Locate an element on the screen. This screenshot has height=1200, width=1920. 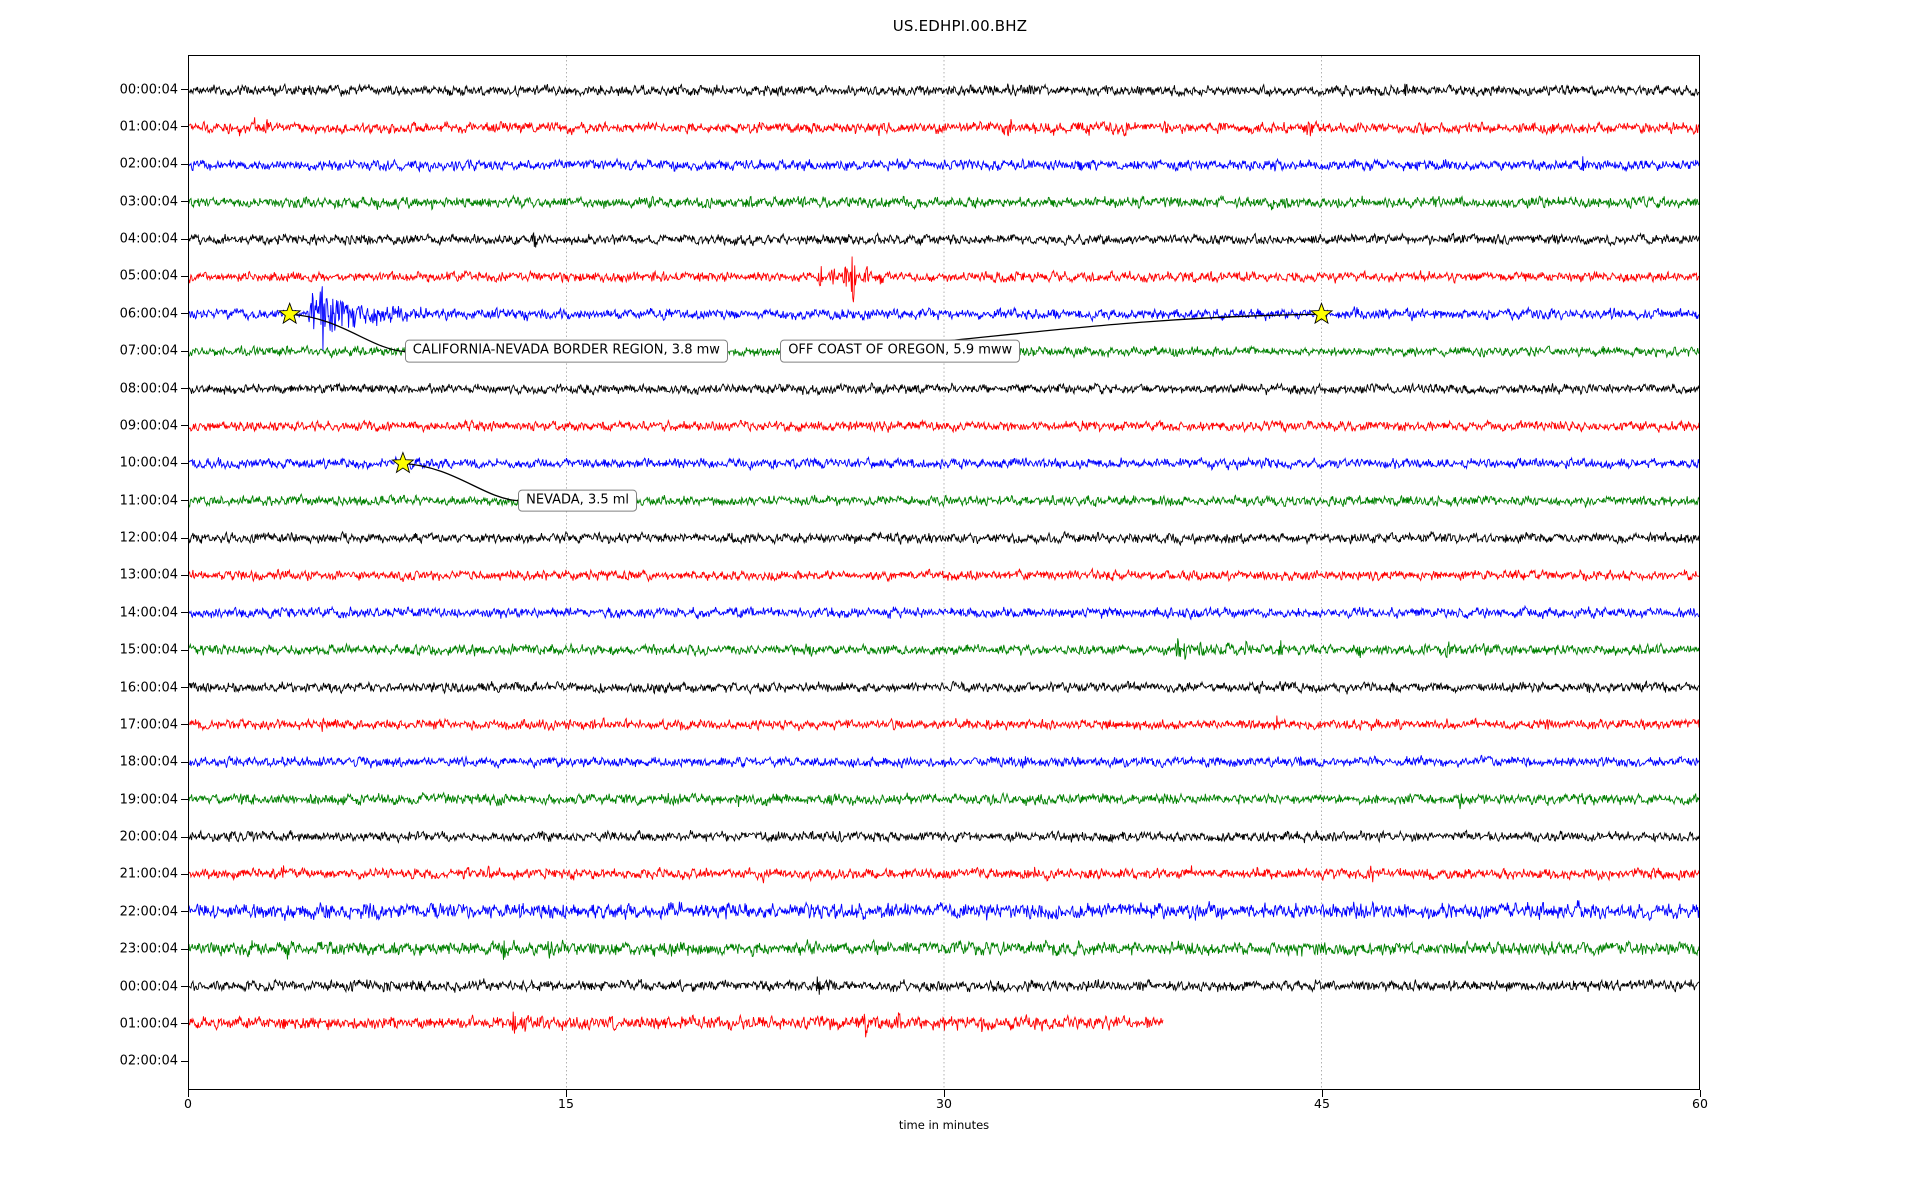
x-axis-tick-label: 45 is located at coordinates (1322, 1103).